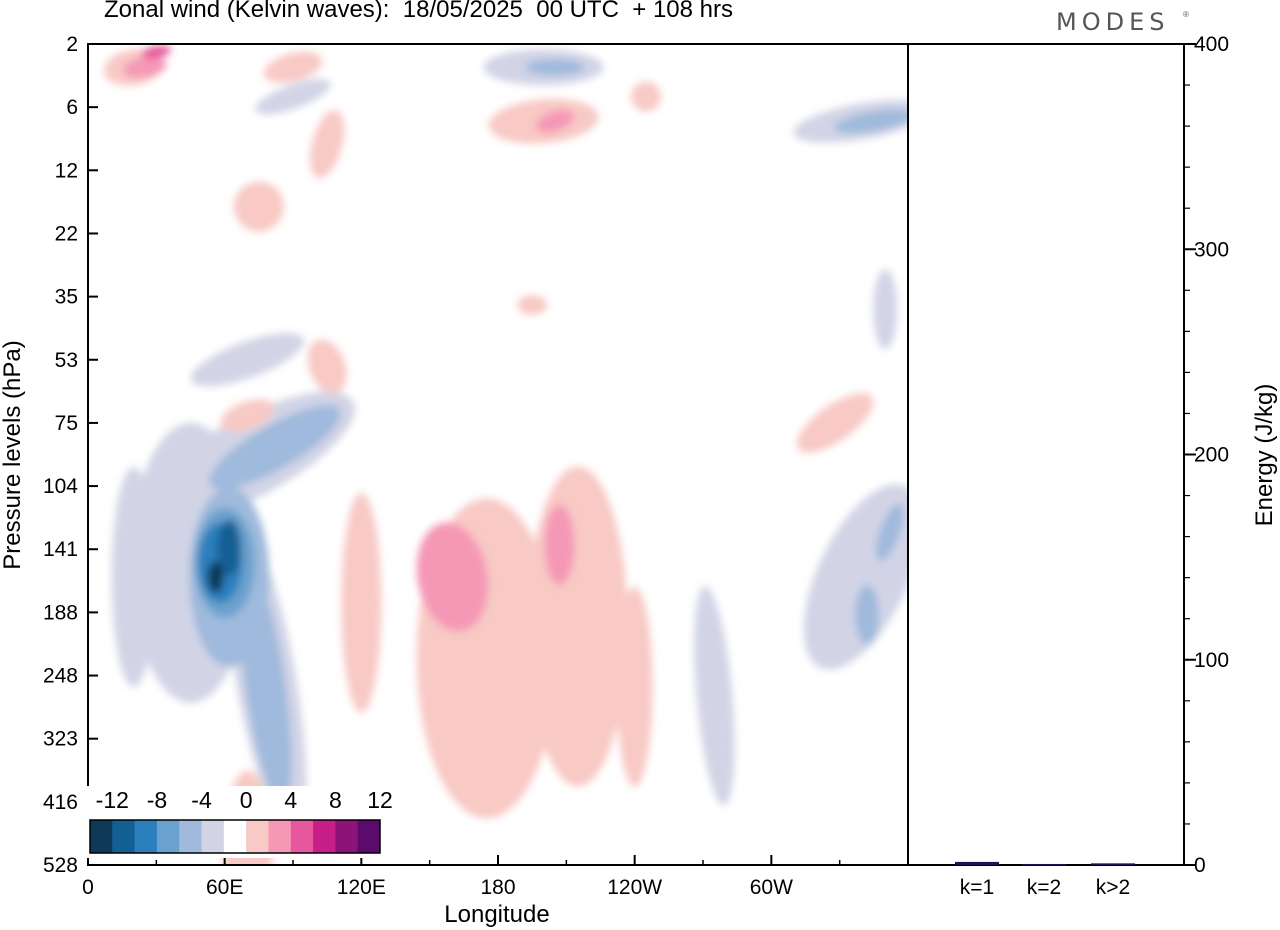 This screenshot has width=1280, height=930. What do you see at coordinates (1200, 865) in the screenshot?
I see `energy-tick-label: 0` at bounding box center [1200, 865].